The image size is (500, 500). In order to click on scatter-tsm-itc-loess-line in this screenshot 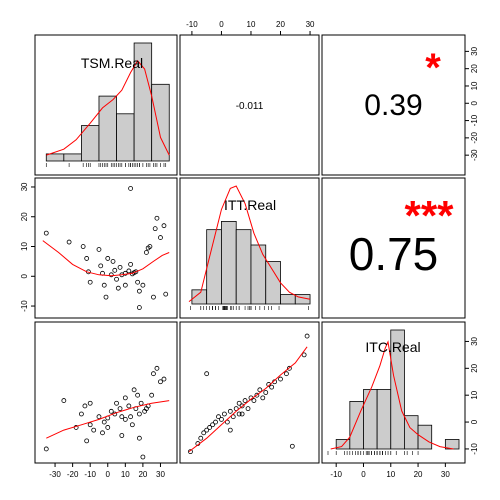, I will do `click(108, 419)`.